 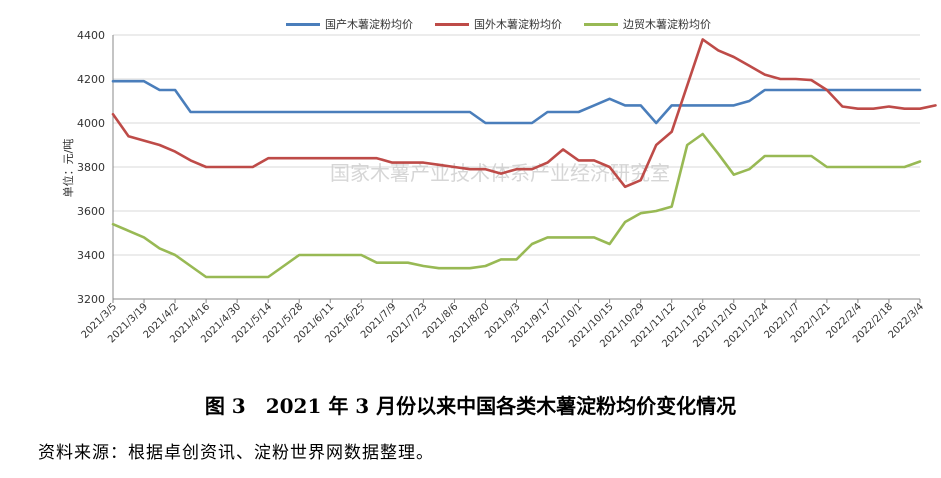 I want to click on series-line-domestic, so click(x=516, y=102).